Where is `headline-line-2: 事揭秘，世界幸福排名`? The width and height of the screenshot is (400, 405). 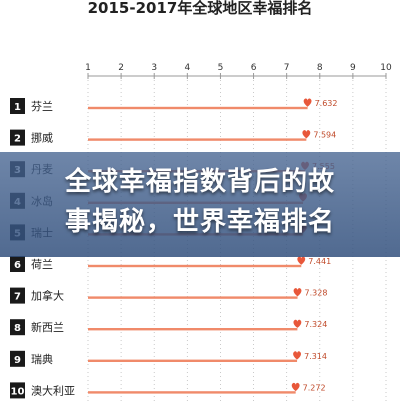 headline-line-2: 事揭秘，世界幸福排名 is located at coordinates (199, 222).